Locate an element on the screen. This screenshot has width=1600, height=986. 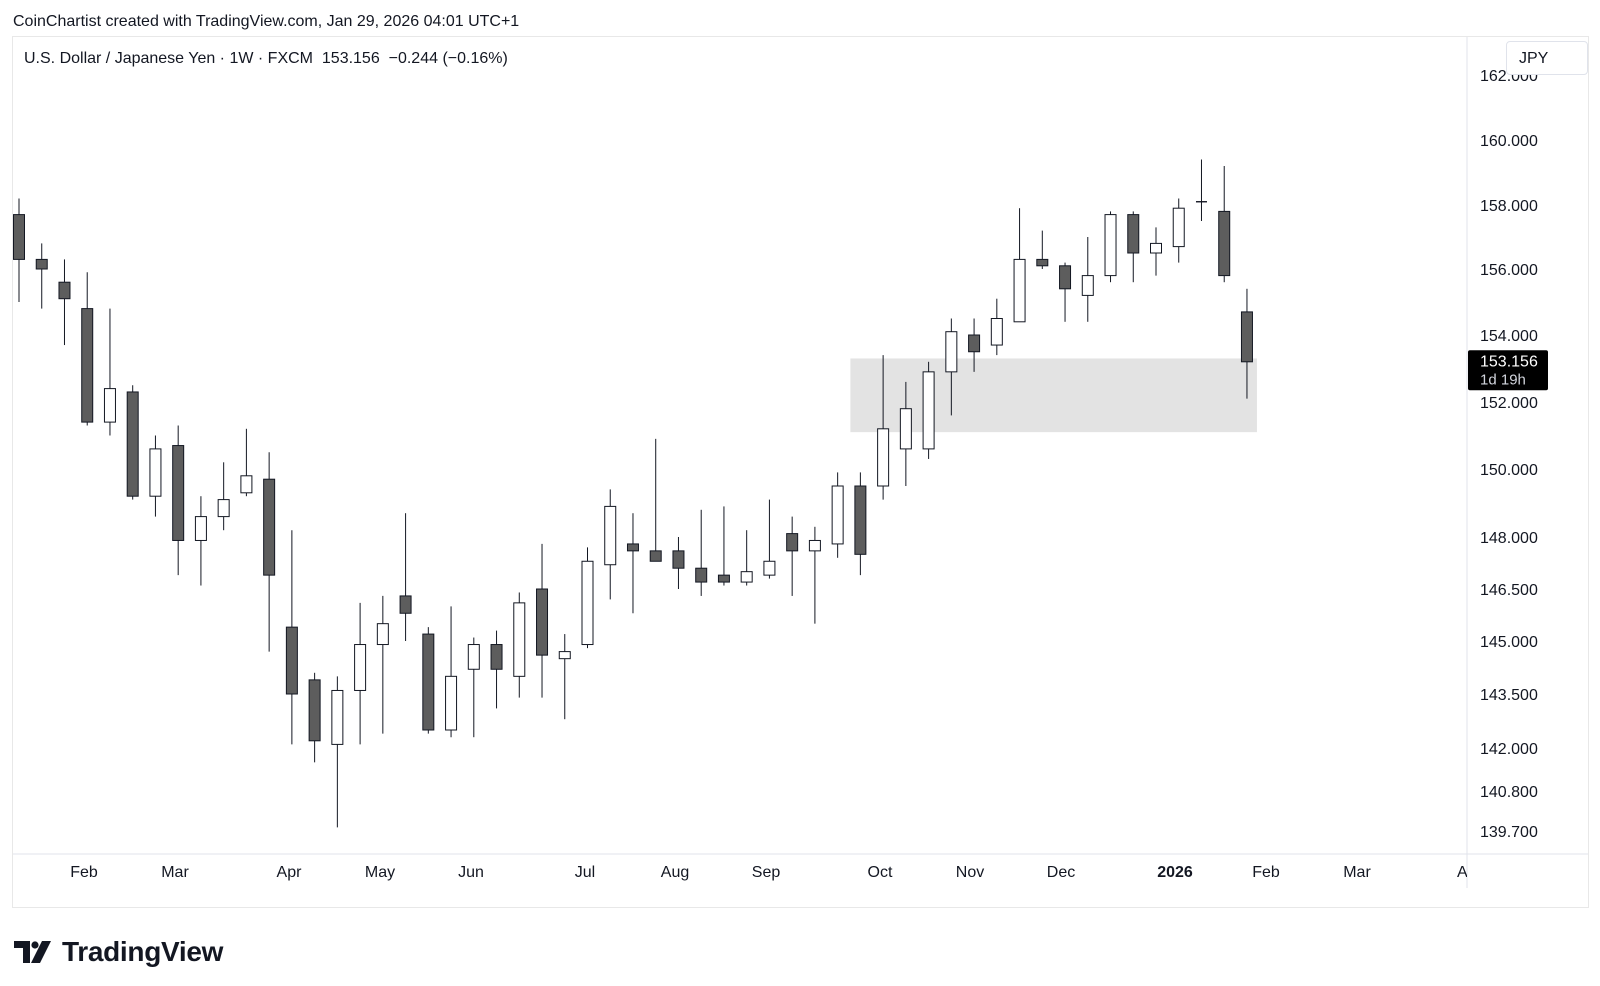
tradingview-logo-icon is located at coordinates (32, 952).